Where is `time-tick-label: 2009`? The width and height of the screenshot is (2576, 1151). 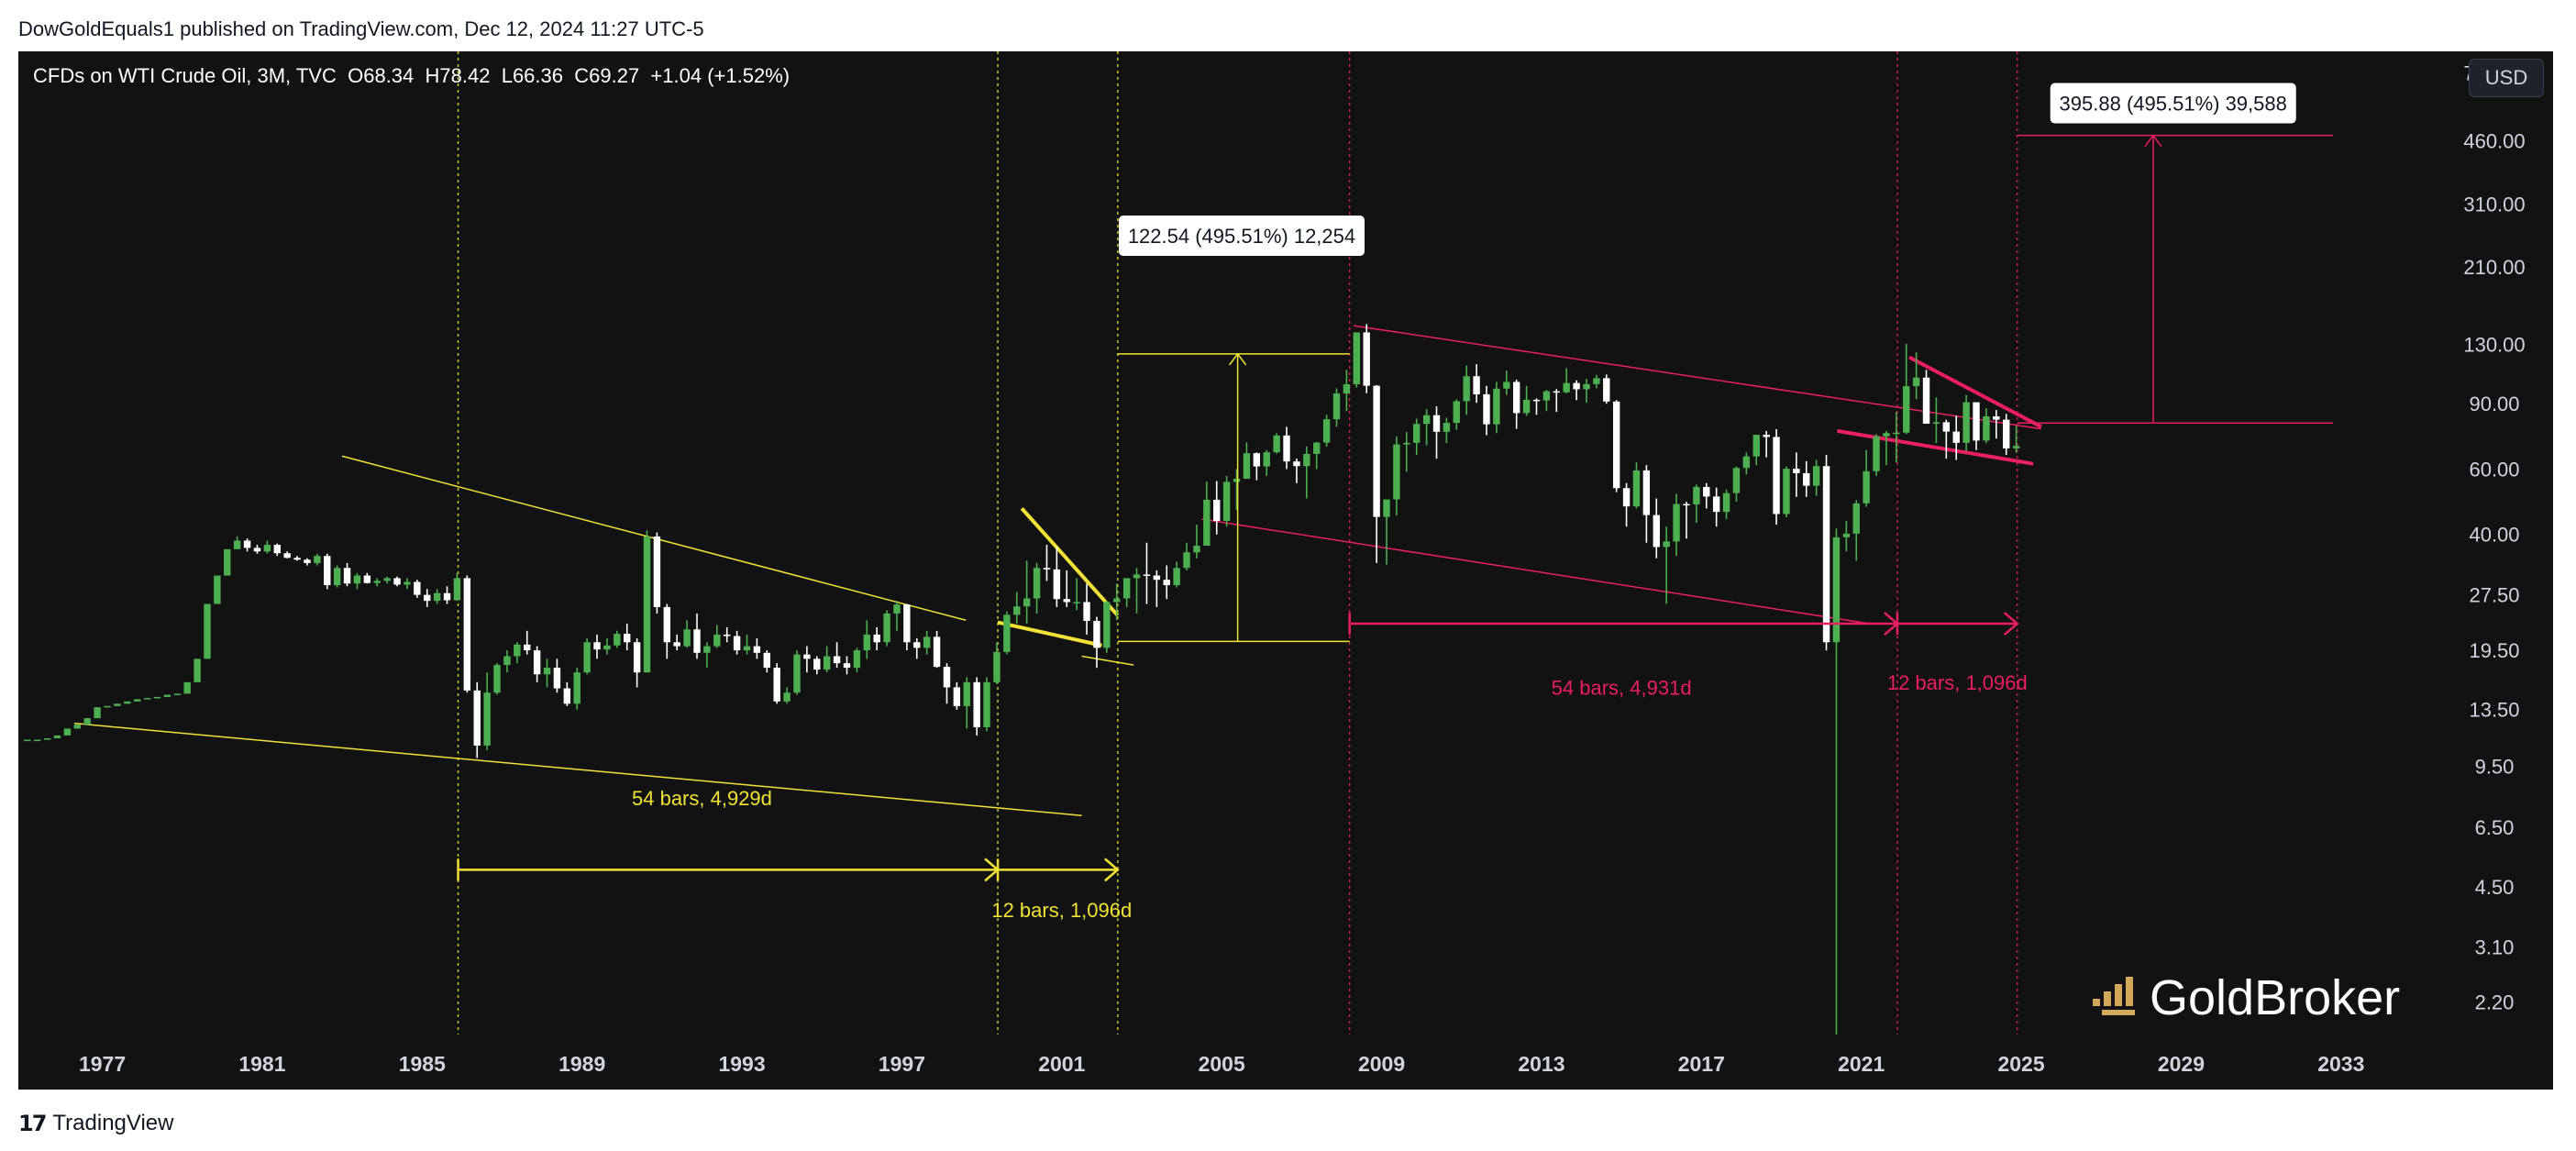
time-tick-label: 2009 is located at coordinates (1381, 1064).